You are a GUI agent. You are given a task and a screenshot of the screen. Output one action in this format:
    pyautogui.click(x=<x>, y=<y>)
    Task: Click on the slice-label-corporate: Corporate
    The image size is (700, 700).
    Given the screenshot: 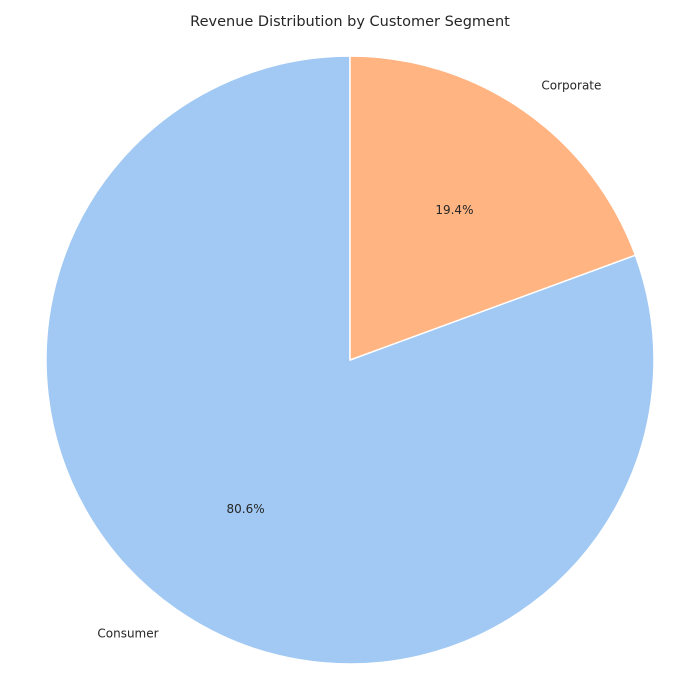 What is the action you would take?
    pyautogui.click(x=571, y=85)
    